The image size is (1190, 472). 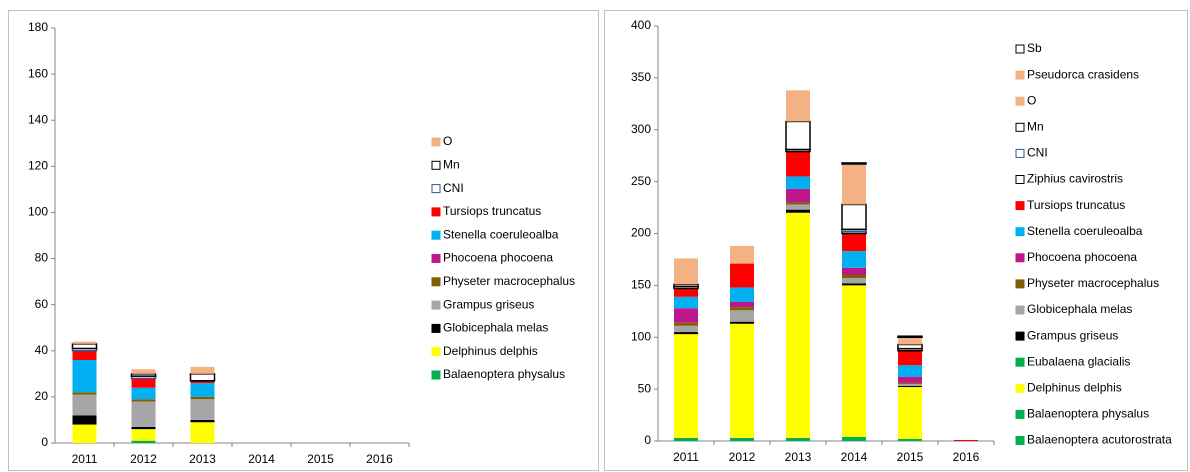 What do you see at coordinates (641, 129) in the screenshot?
I see `y-tick-label: 300` at bounding box center [641, 129].